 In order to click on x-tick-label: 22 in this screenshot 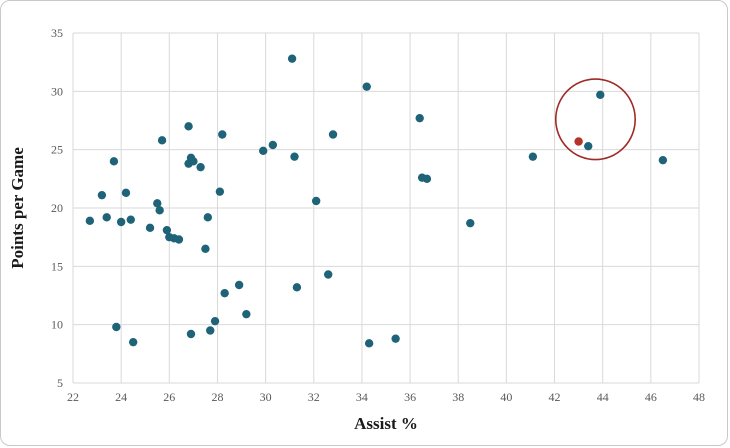, I will do `click(73, 397)`.